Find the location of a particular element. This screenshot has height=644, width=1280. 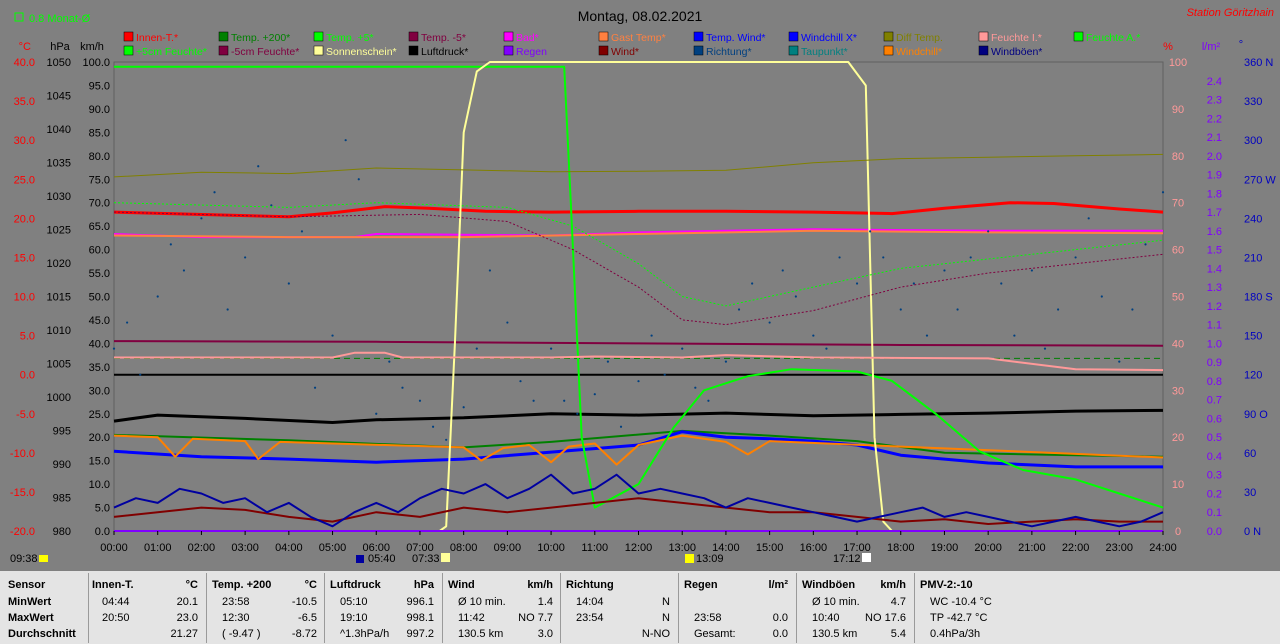

marker-noon: 13:09 is located at coordinates (710, 559).